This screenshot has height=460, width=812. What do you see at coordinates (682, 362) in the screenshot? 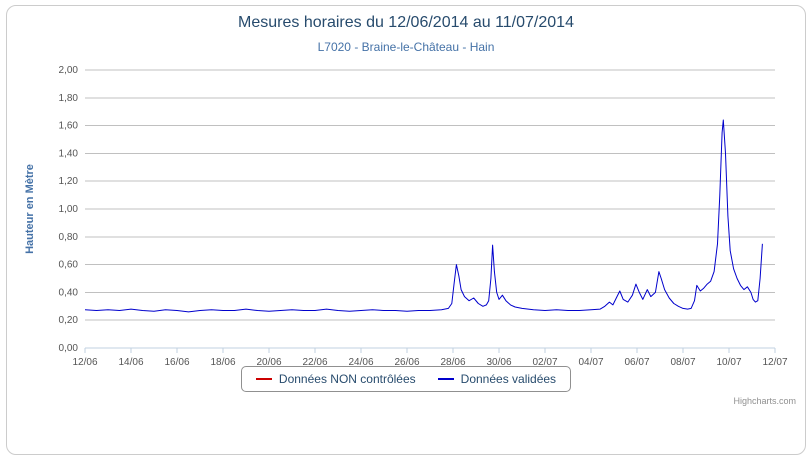
I see `x-tick-label: 08/07` at bounding box center [682, 362].